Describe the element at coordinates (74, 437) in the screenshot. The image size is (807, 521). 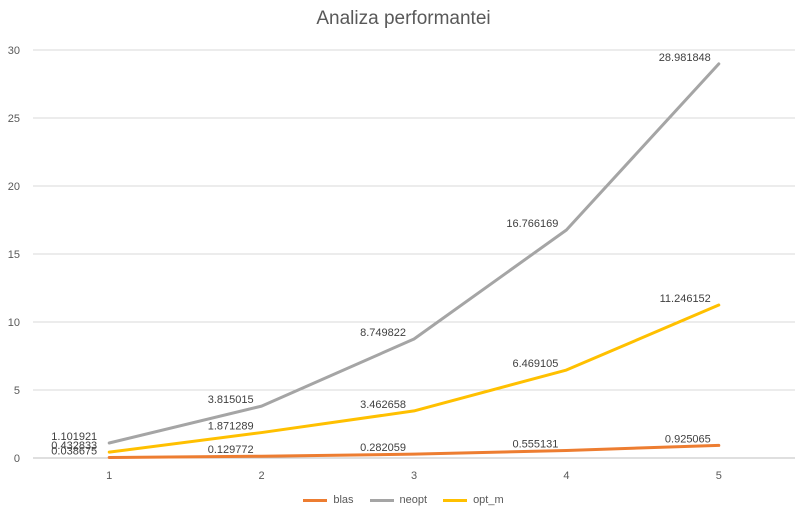
I see `data-label-neopt: 1.101921` at that location.